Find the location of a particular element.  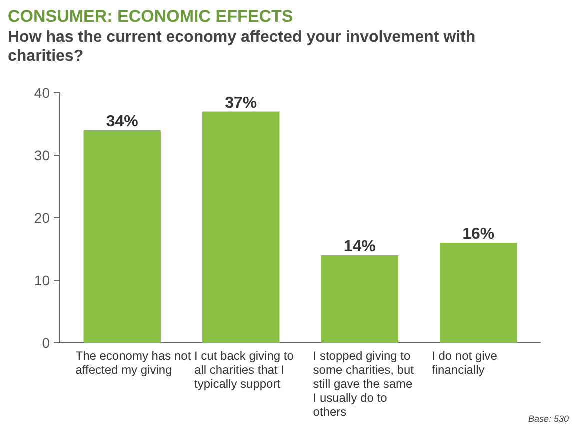

x-tick-label: I cut back giving to all charities that I typically support is located at coordinates (244, 370).